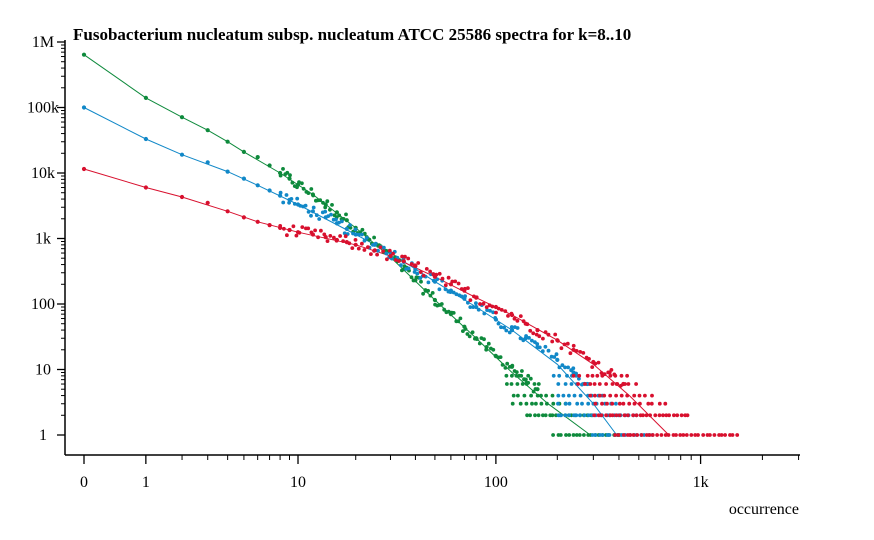  I want to click on y-tick-label: 10k, so click(43, 173).